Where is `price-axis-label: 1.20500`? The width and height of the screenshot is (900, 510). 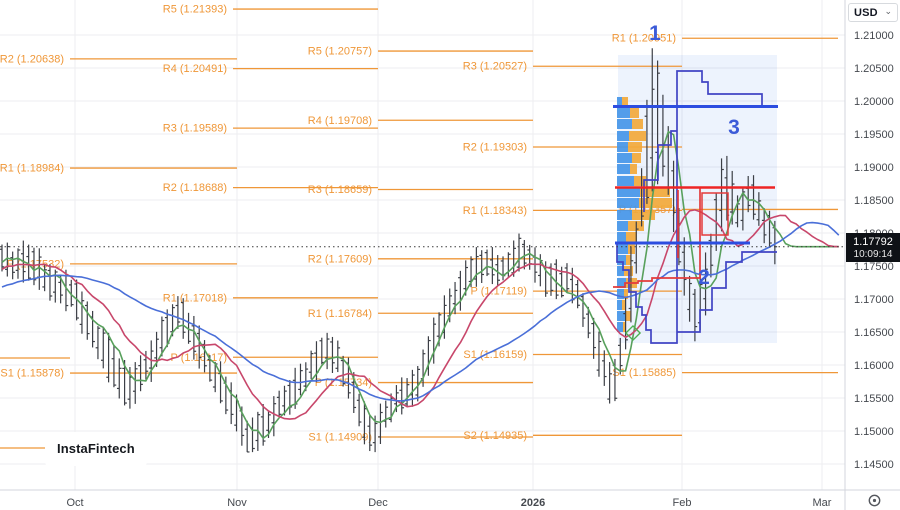 price-axis-label: 1.20500 is located at coordinates (874, 69).